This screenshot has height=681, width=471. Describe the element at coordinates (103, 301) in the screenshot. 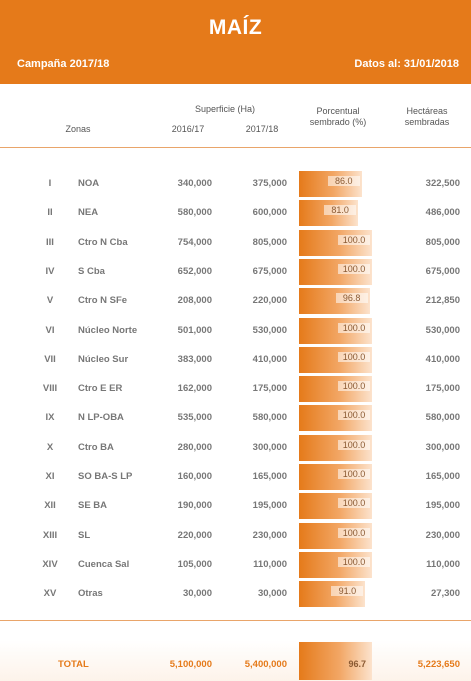

I see `zone-name: Ctro N SFe` at that location.